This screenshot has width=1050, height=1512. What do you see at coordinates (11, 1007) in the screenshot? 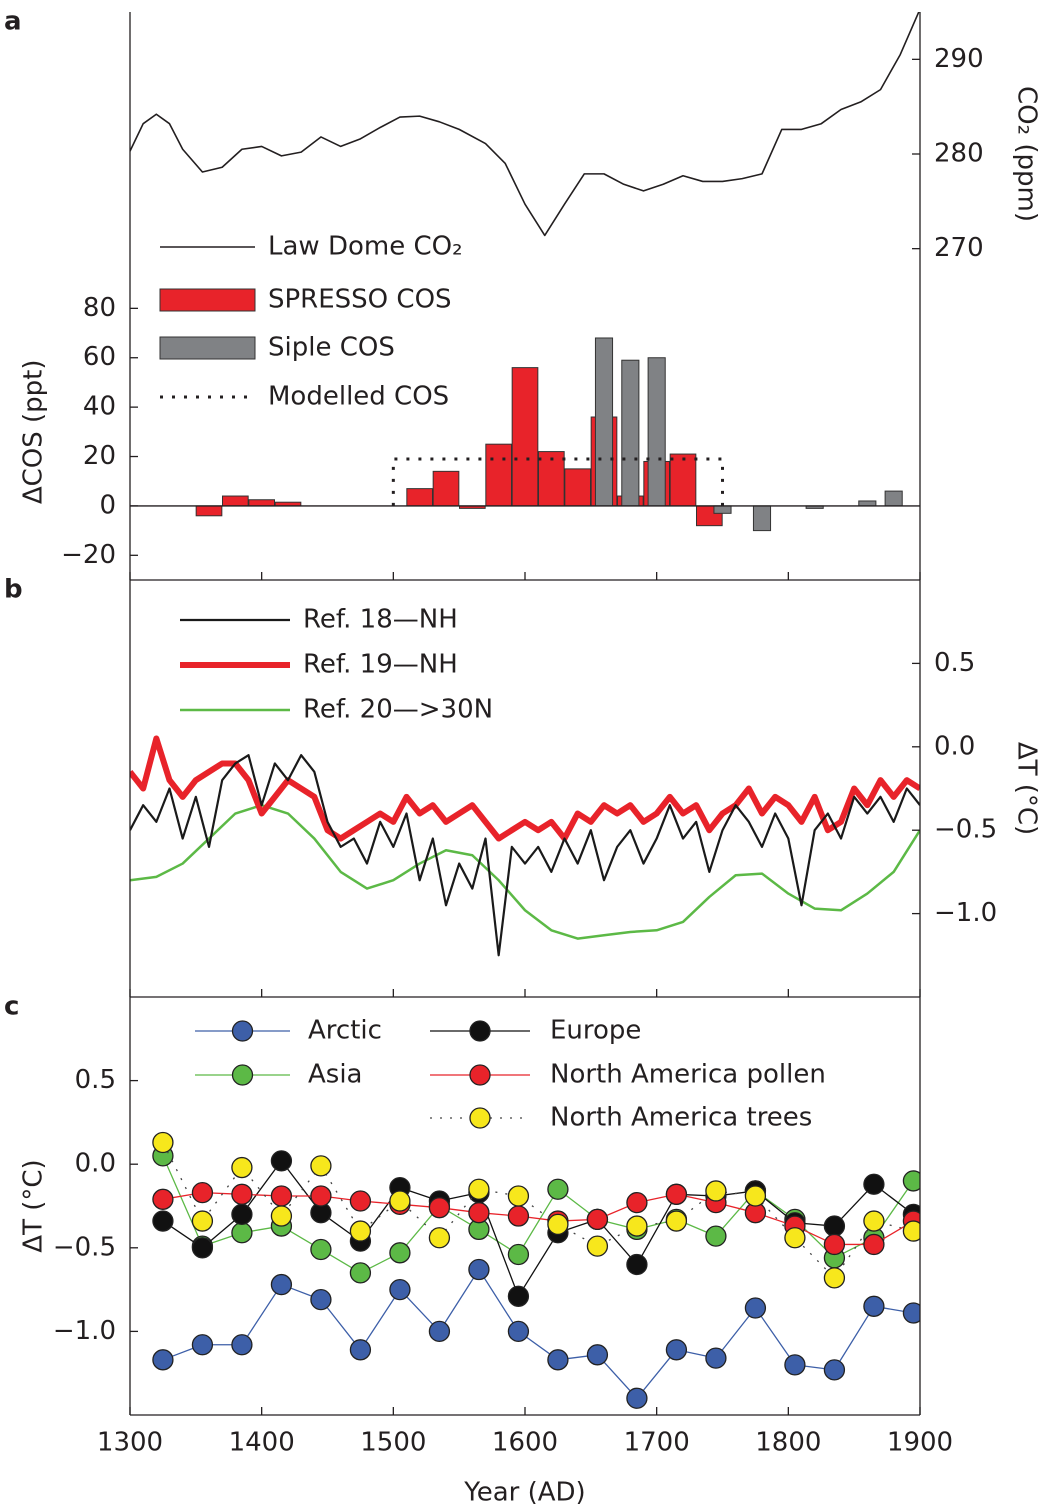
I see `panel-label: c` at bounding box center [11, 1007].